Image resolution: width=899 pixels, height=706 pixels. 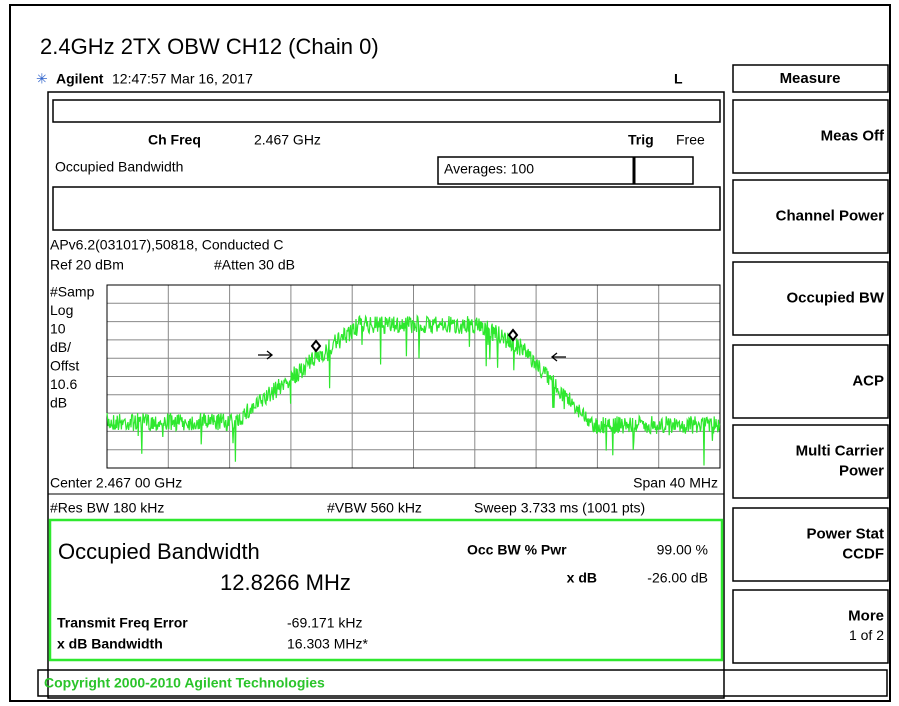 I want to click on softkey-label: ACP, so click(x=868, y=380).